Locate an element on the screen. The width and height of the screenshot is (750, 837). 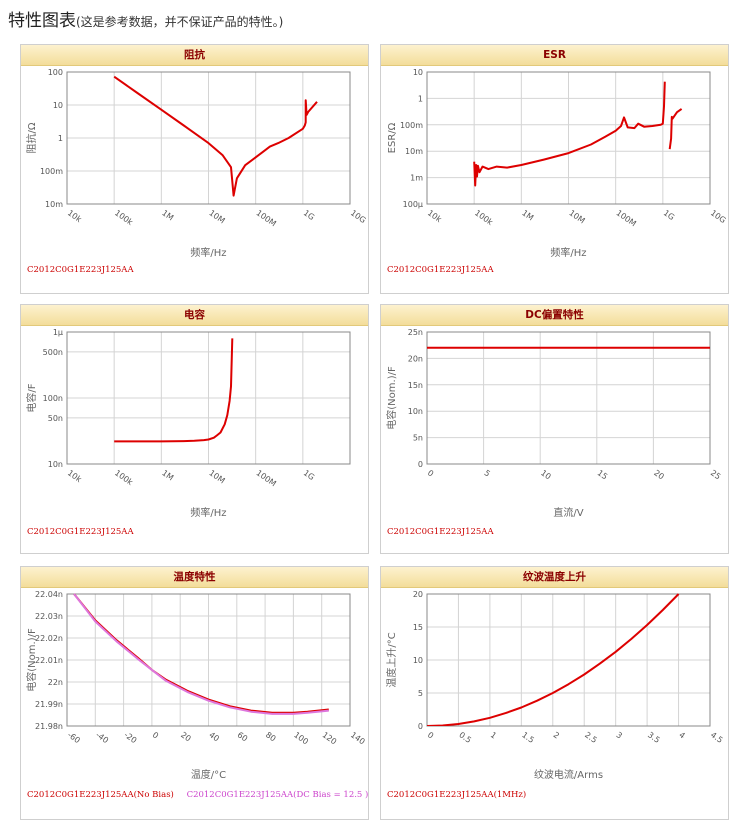
plot-area is located at coordinates (568, 398).